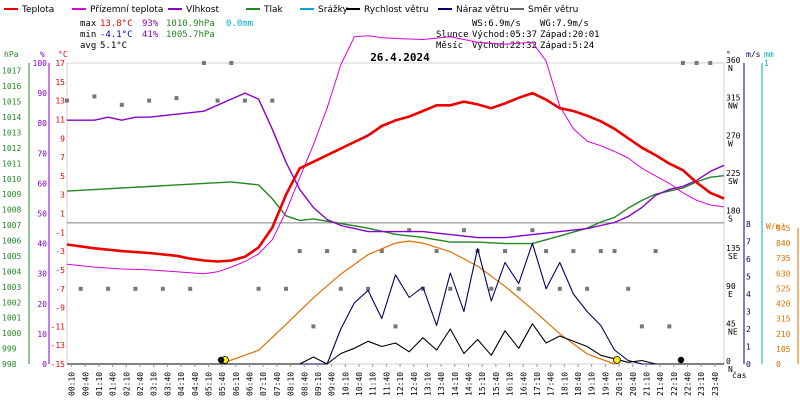 Image resolution: width=800 pixels, height=400 pixels. Describe the element at coordinates (44, 364) in the screenshot. I see `humidity-tick-label: 0` at that location.